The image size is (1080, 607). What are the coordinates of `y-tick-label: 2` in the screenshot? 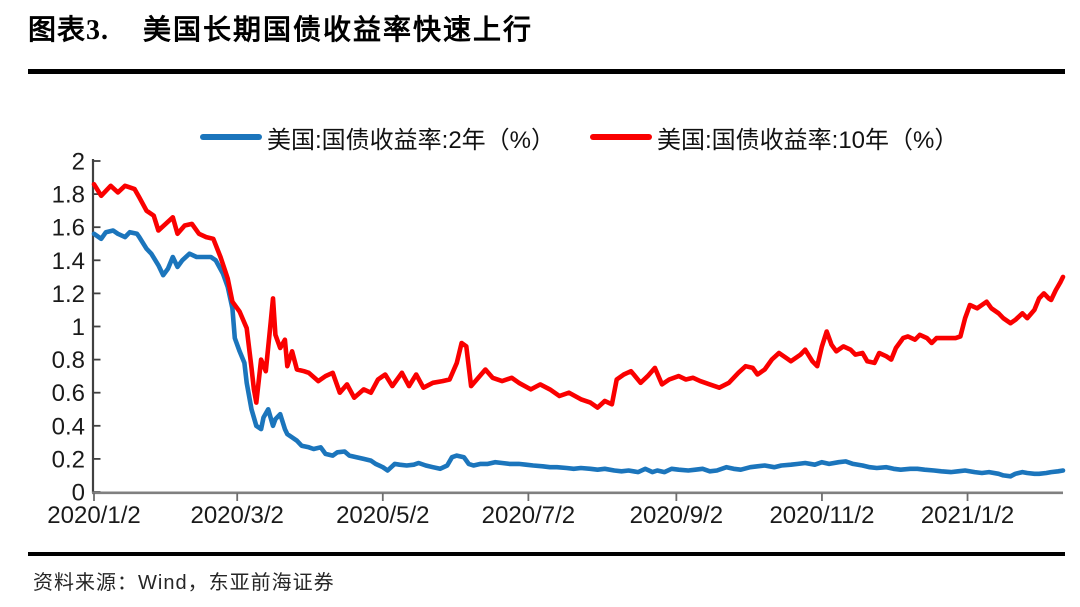 It's located at (78, 162).